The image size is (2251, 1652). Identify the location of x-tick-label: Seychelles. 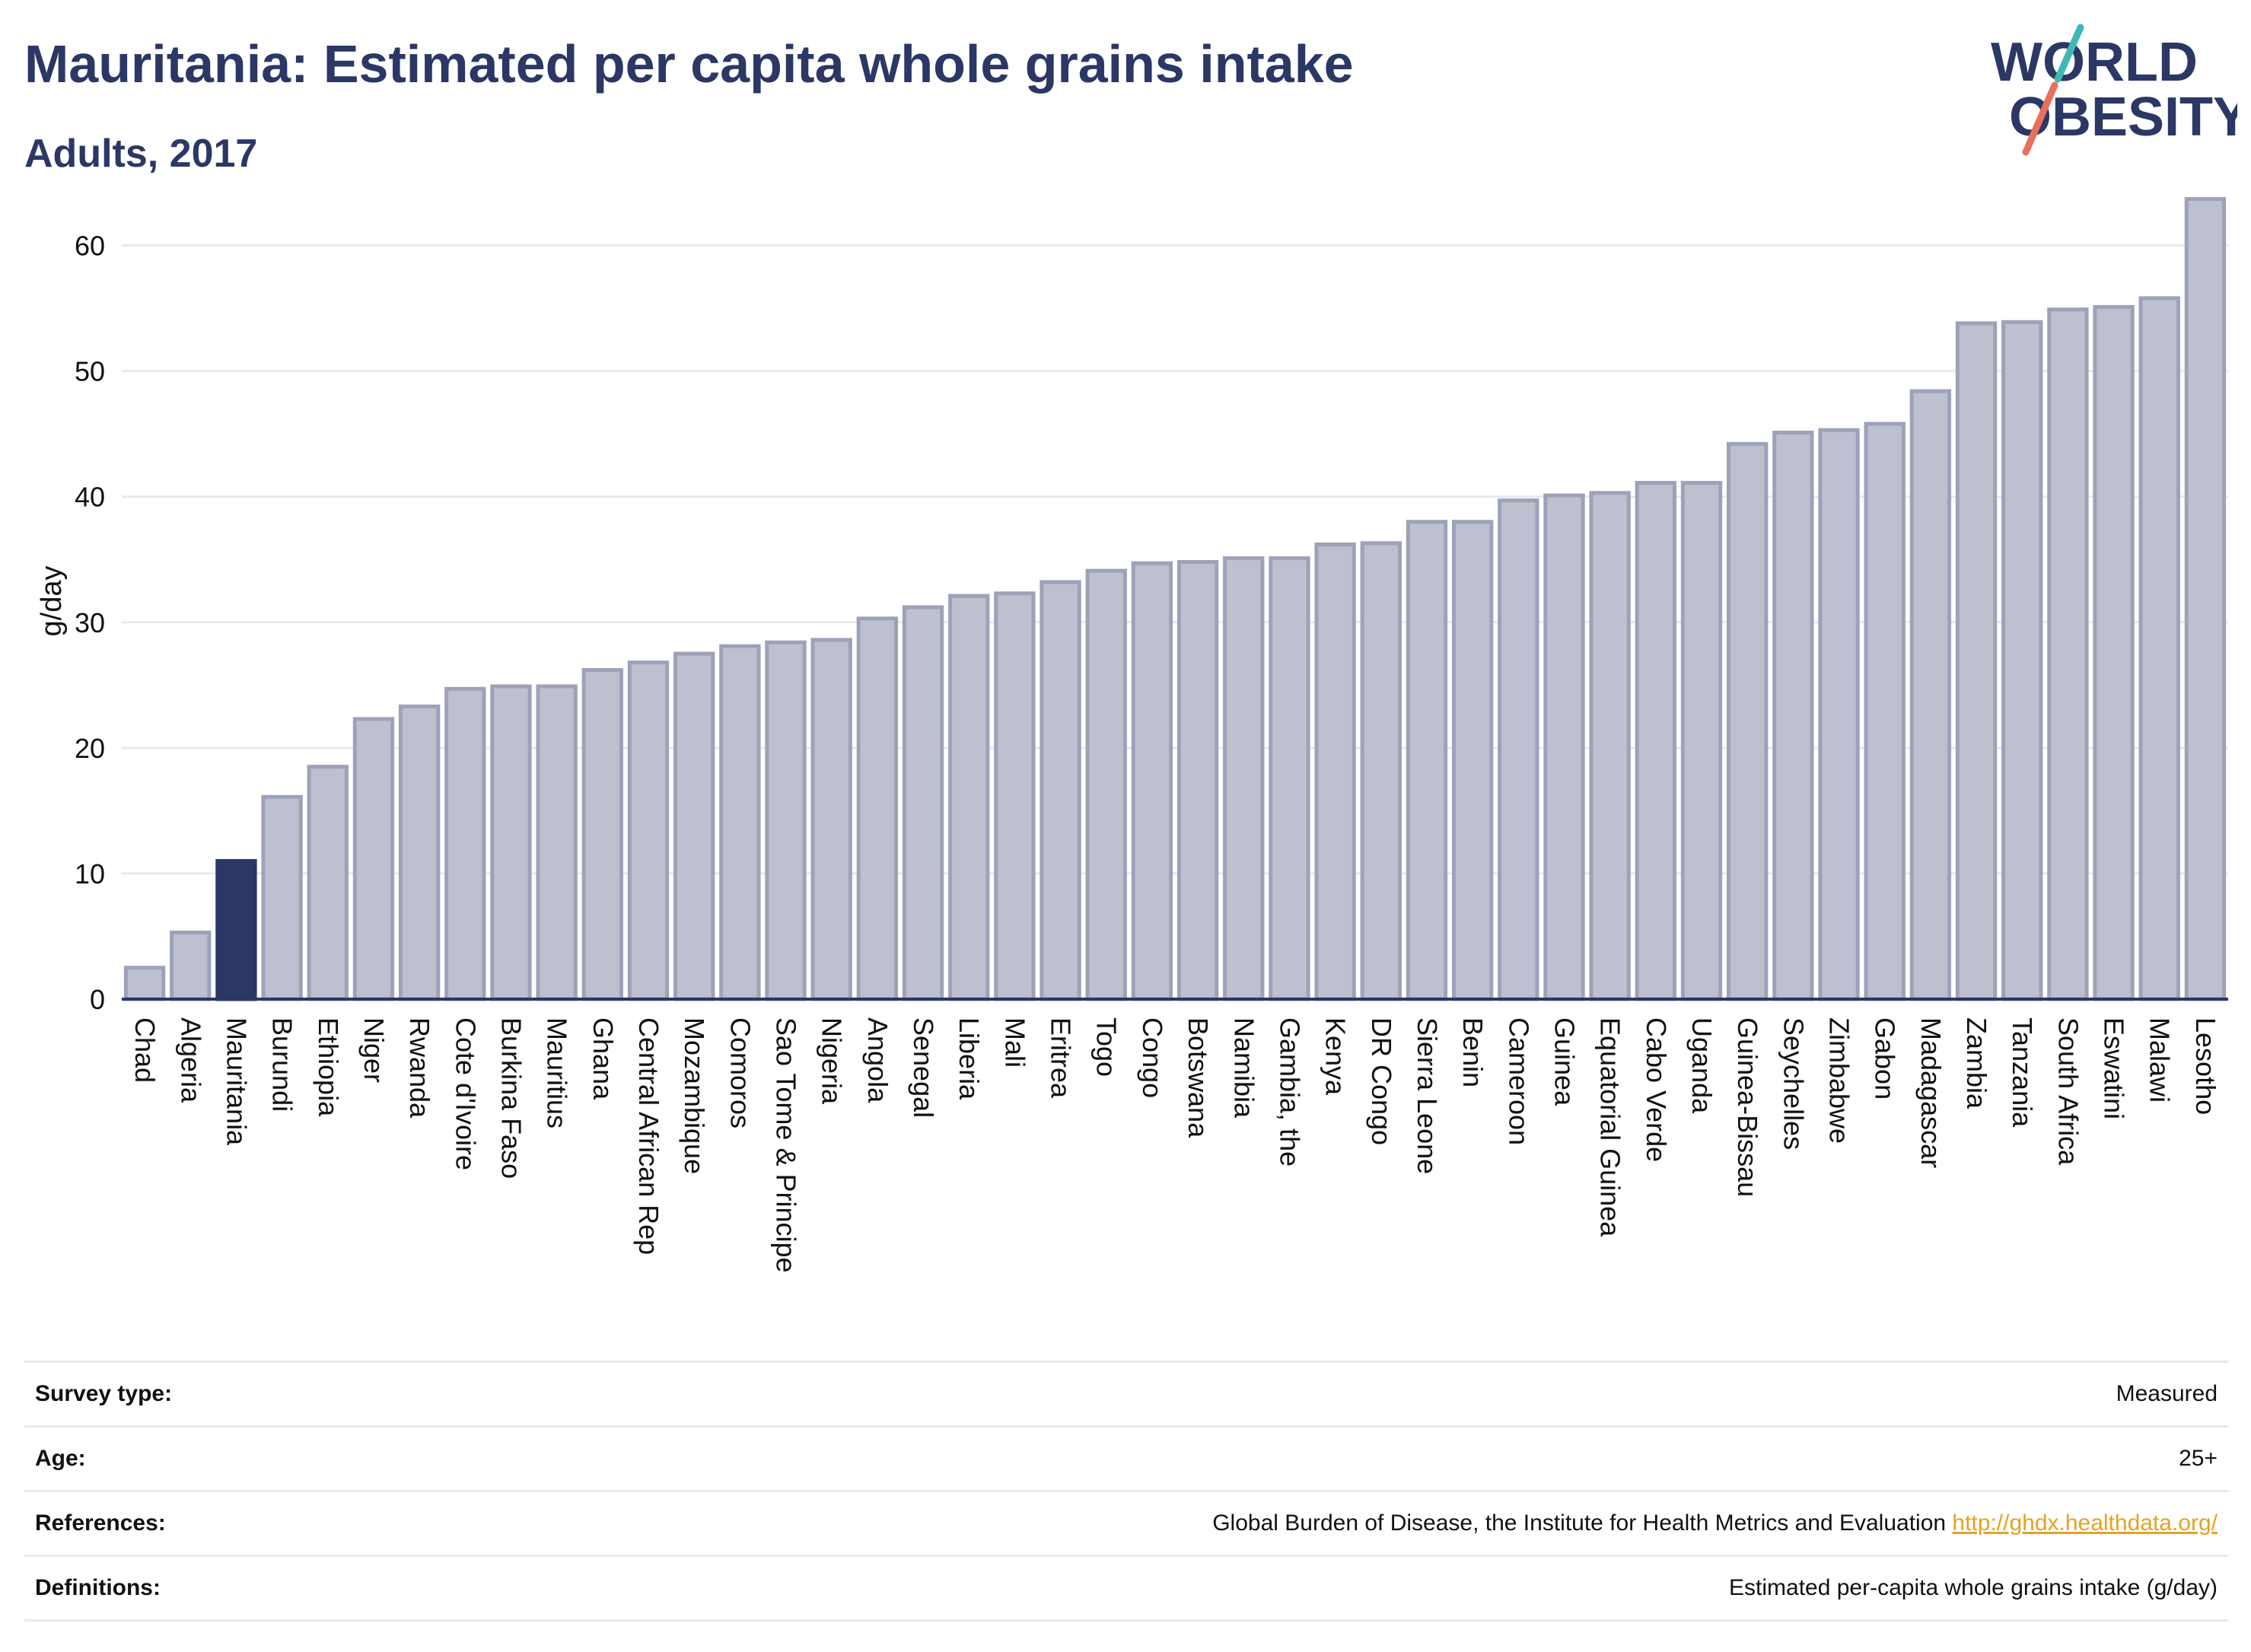
(1793, 1083).